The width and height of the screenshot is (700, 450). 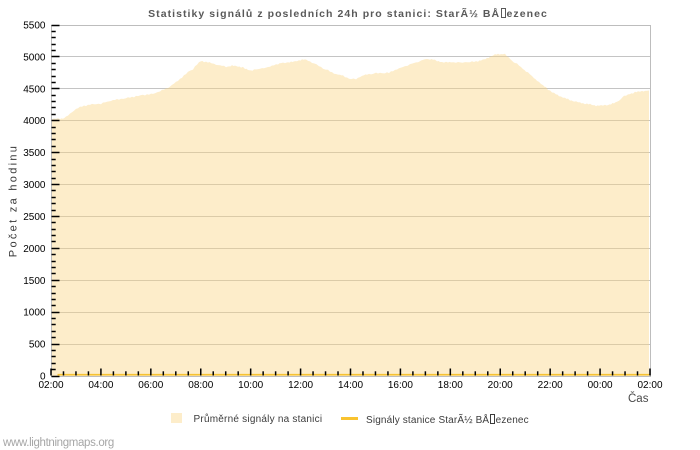 What do you see at coordinates (34, 217) in the screenshot?
I see `svg-text: 2500` at bounding box center [34, 217].